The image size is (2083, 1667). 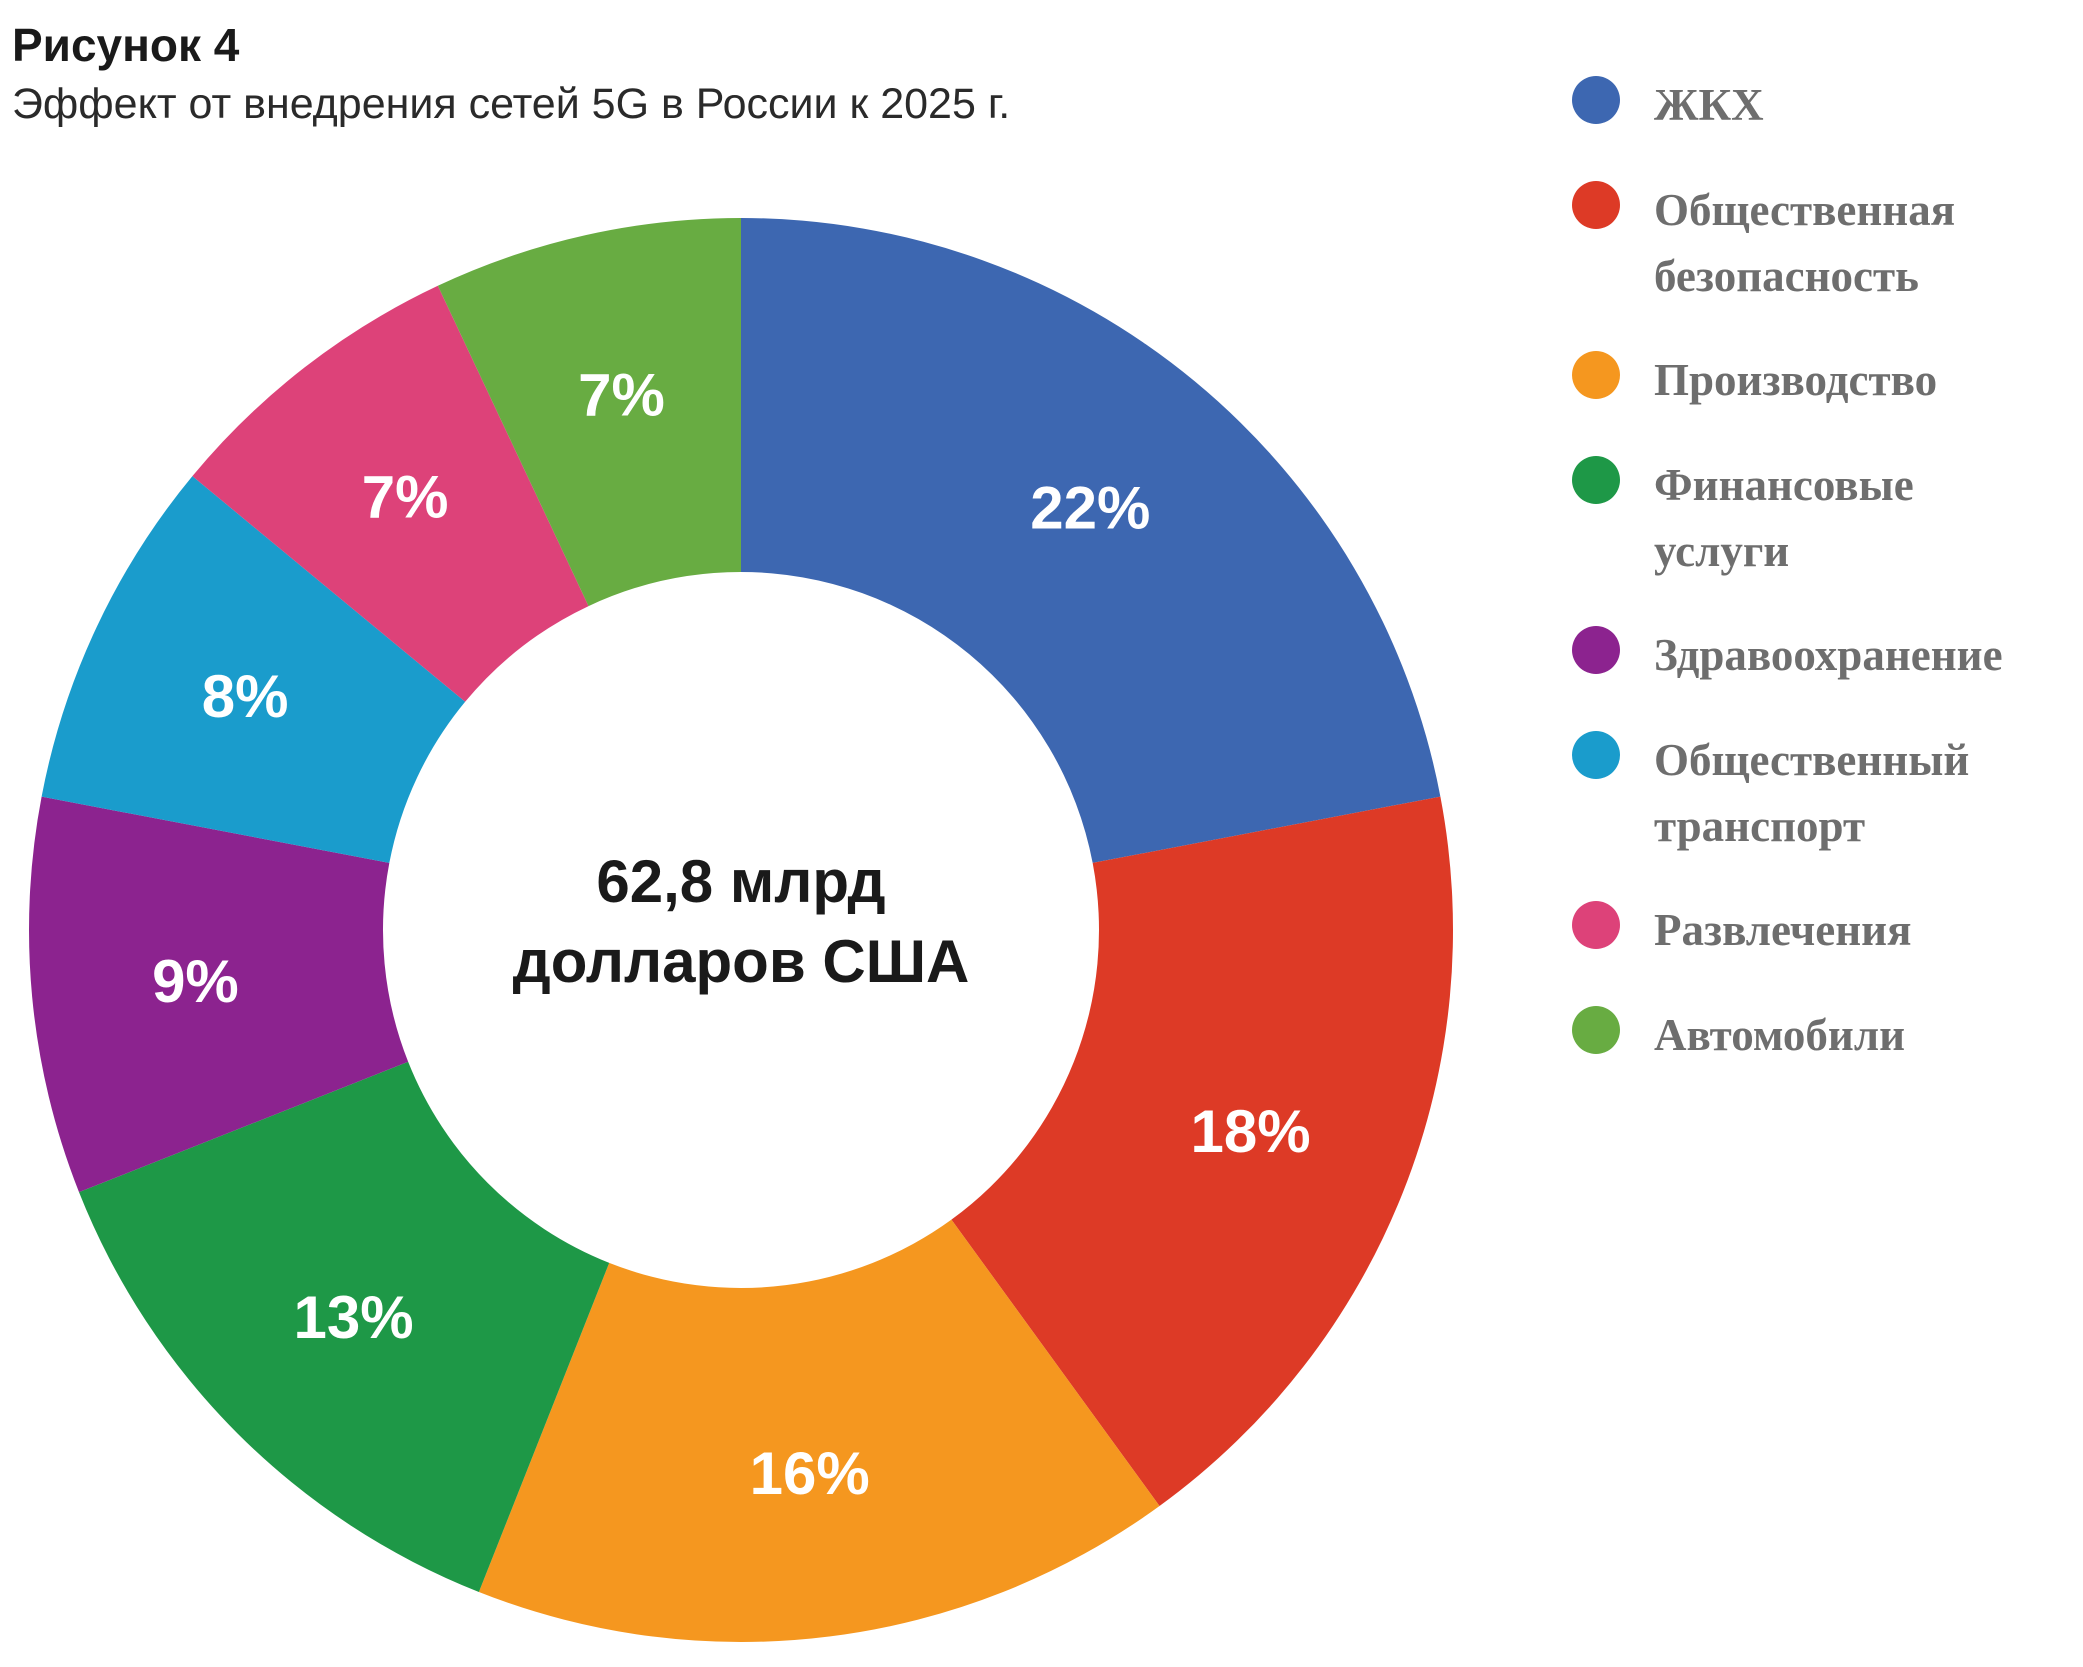 I want to click on legend-label: ЖКХ, so click(x=1709, y=105).